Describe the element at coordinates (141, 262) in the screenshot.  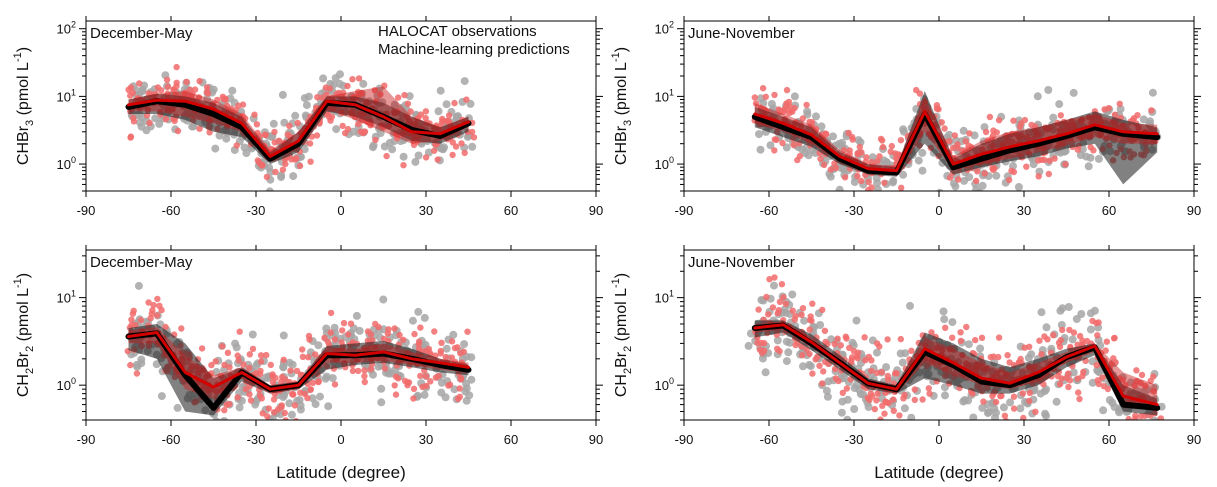
I see `panel-title: December-May` at that location.